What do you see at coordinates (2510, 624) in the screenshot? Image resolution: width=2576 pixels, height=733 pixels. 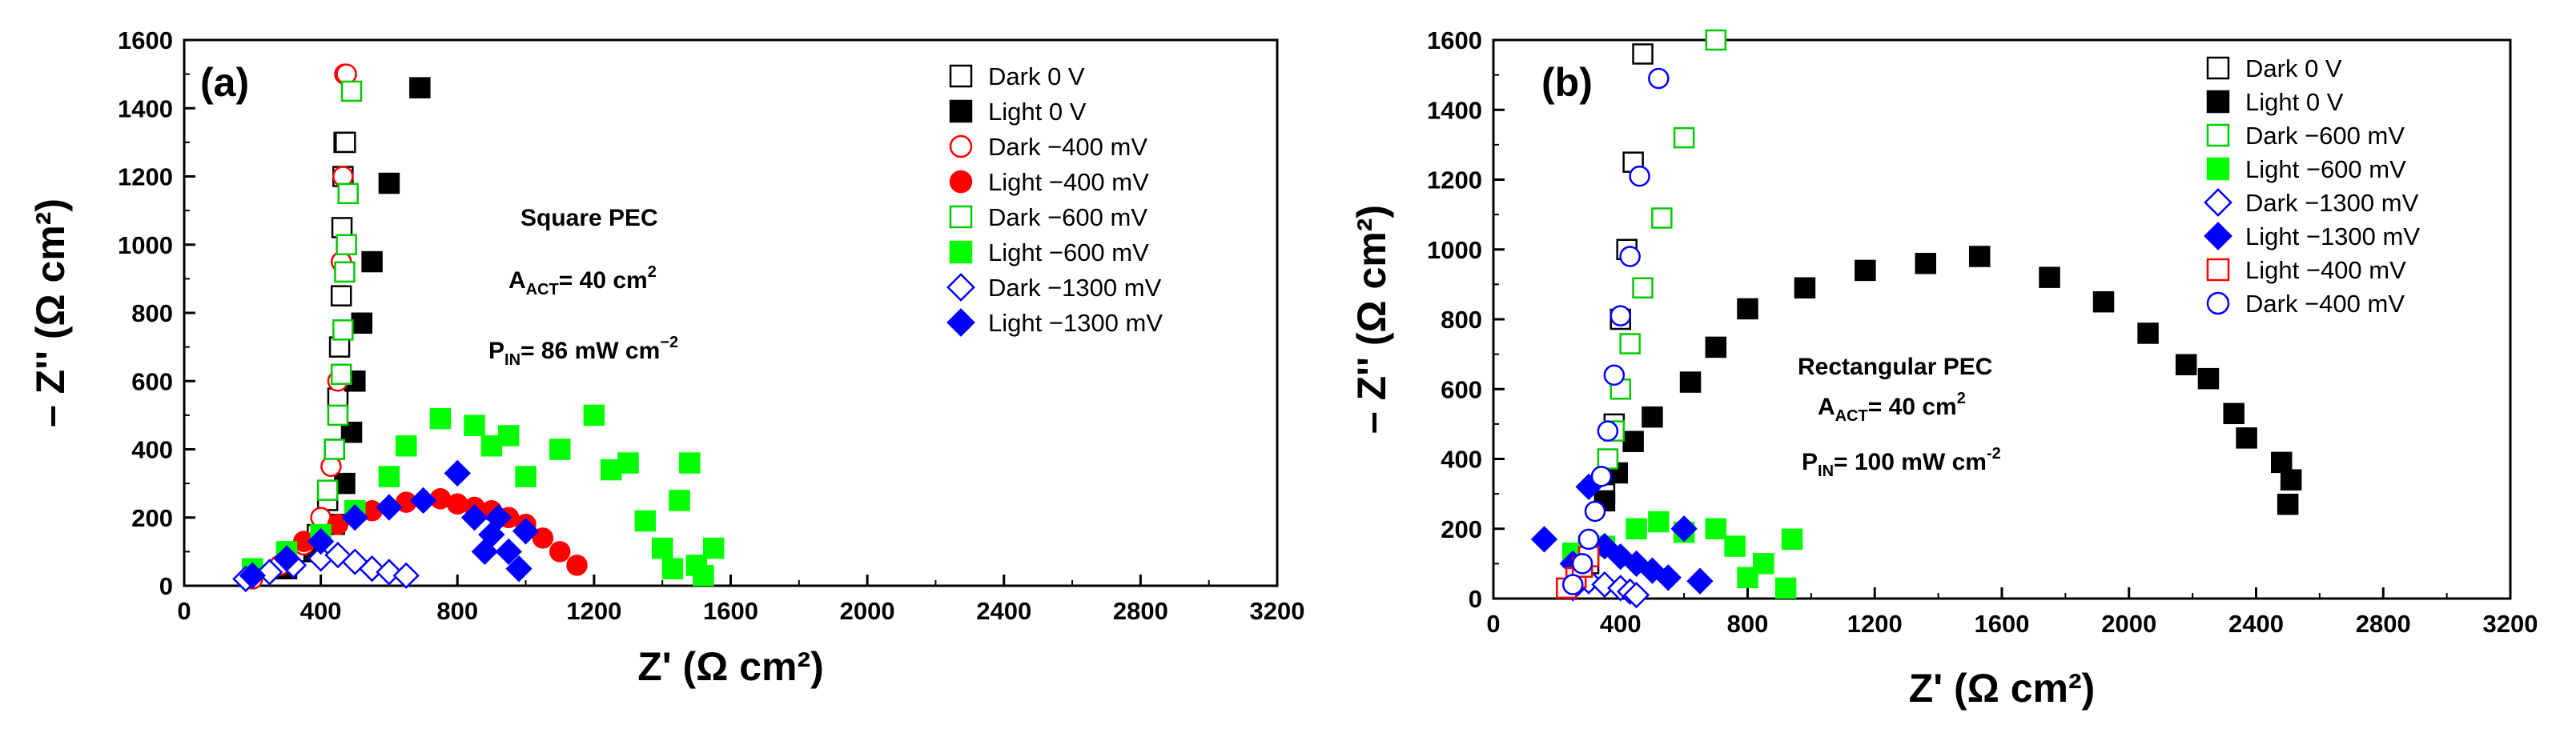 I see `x-tick-label: 3200` at bounding box center [2510, 624].